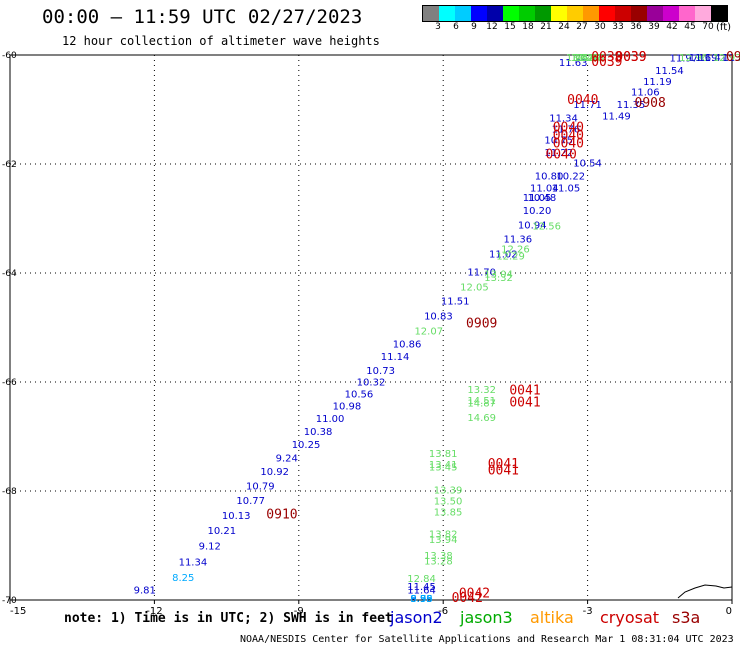  What do you see at coordinates (606, 62) in the screenshot?
I see `pass-label: 0039` at bounding box center [606, 62].